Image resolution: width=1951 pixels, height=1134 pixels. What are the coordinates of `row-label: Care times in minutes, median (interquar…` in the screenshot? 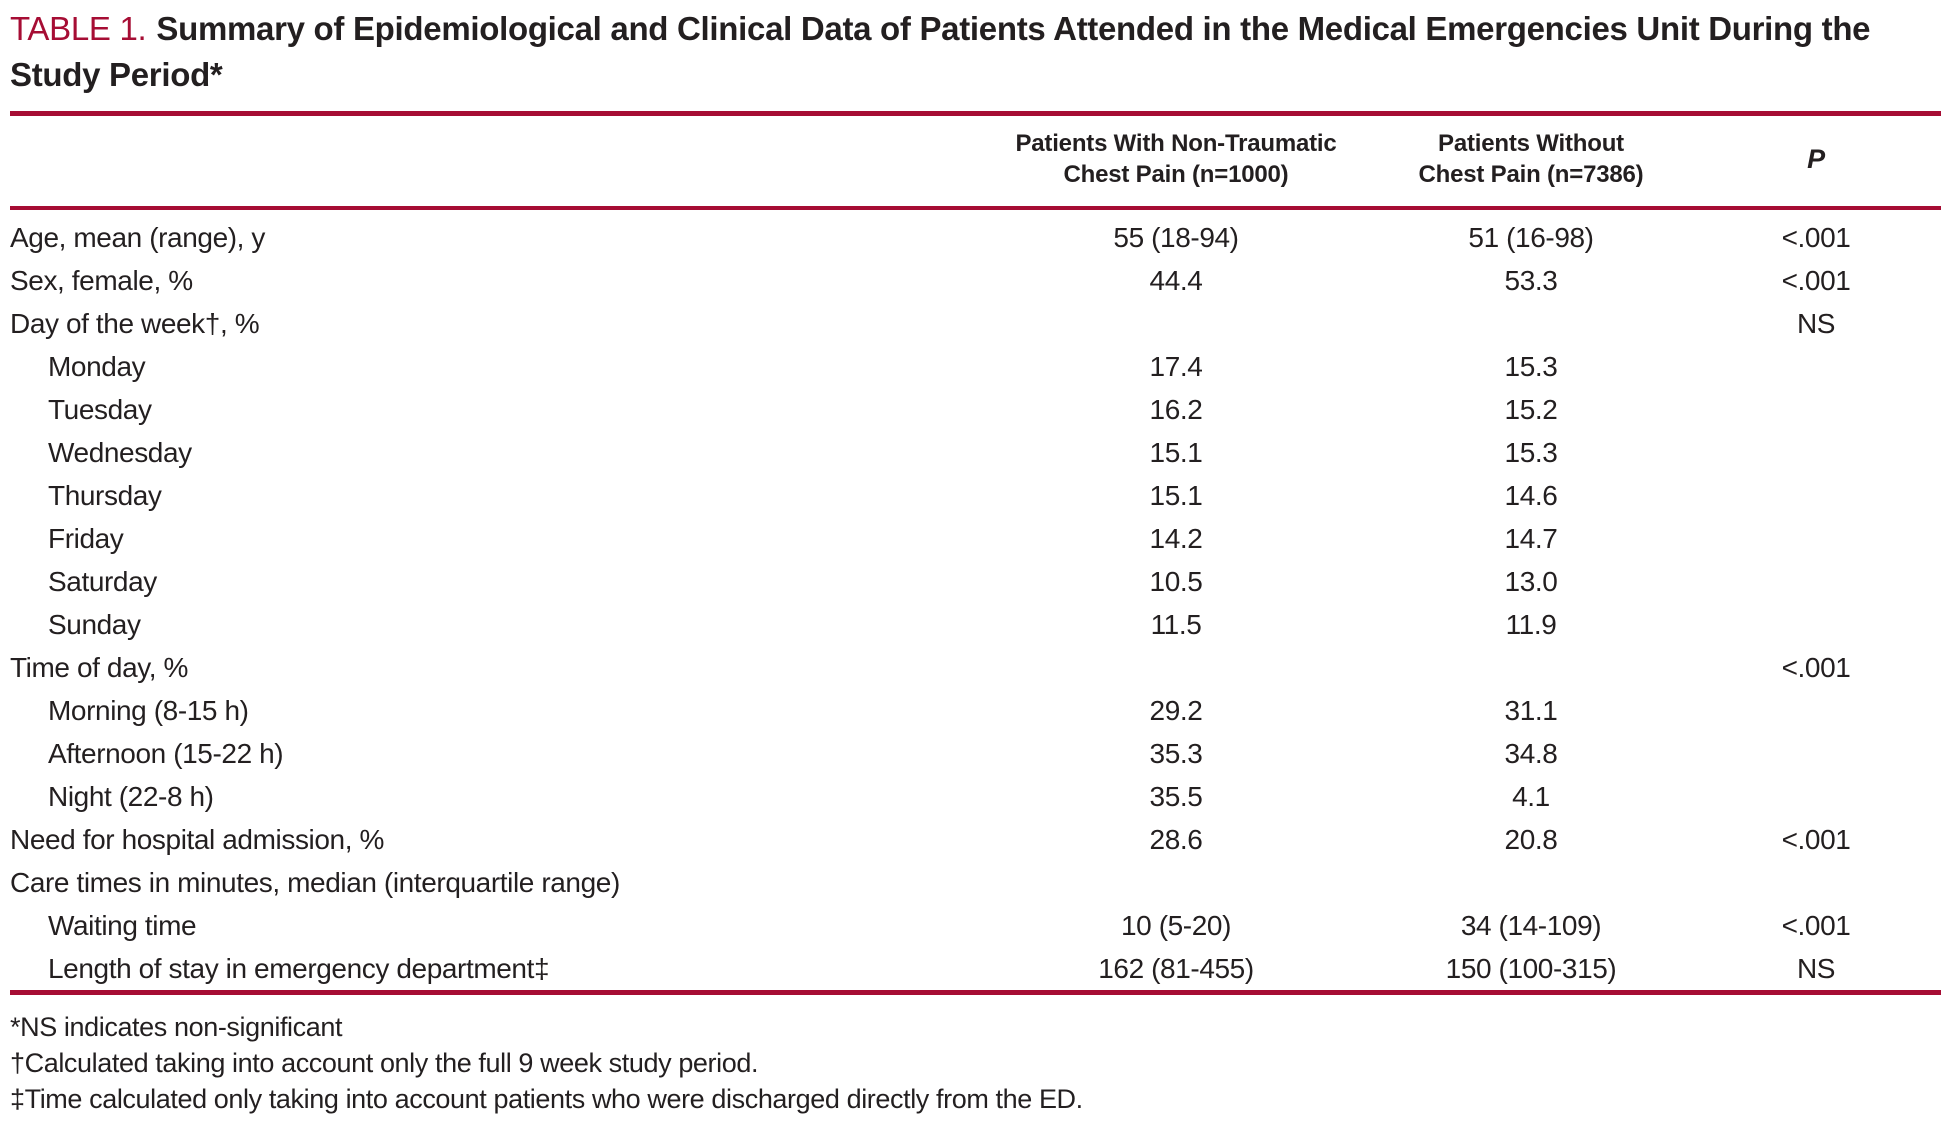 It's located at (315, 882).